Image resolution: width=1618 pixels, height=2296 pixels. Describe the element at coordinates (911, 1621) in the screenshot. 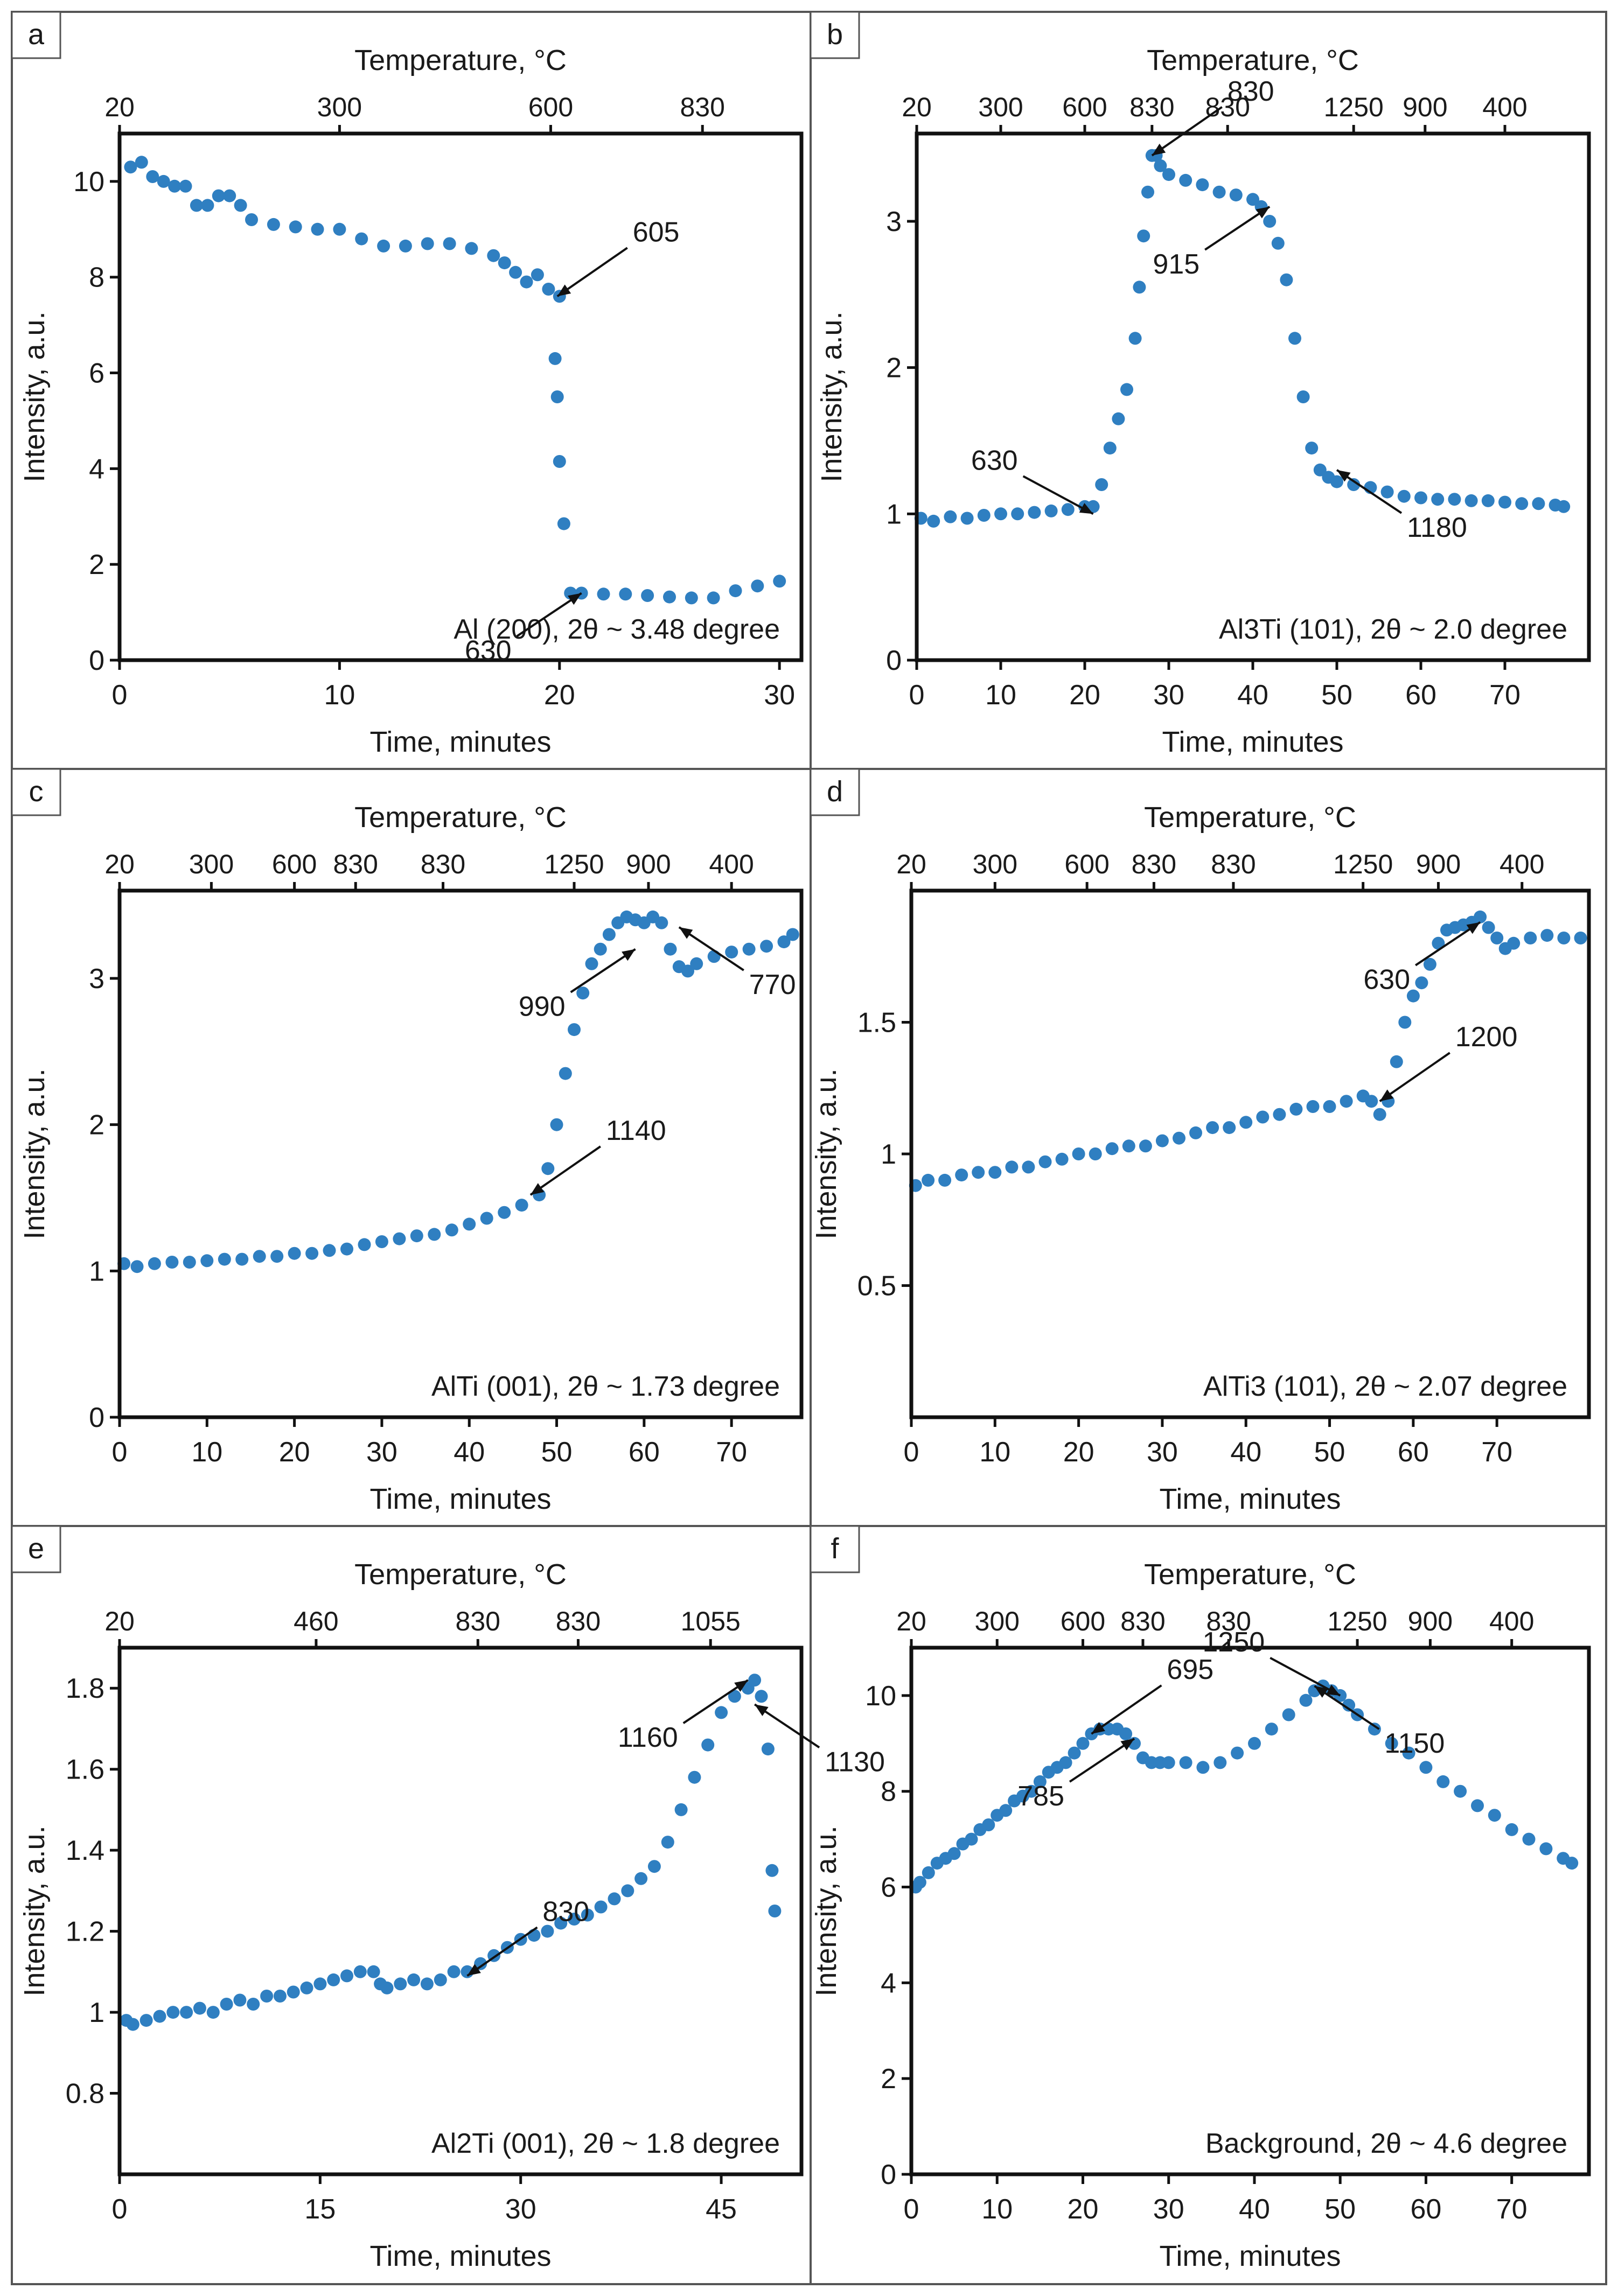

I see `top-tick-label: 20` at that location.